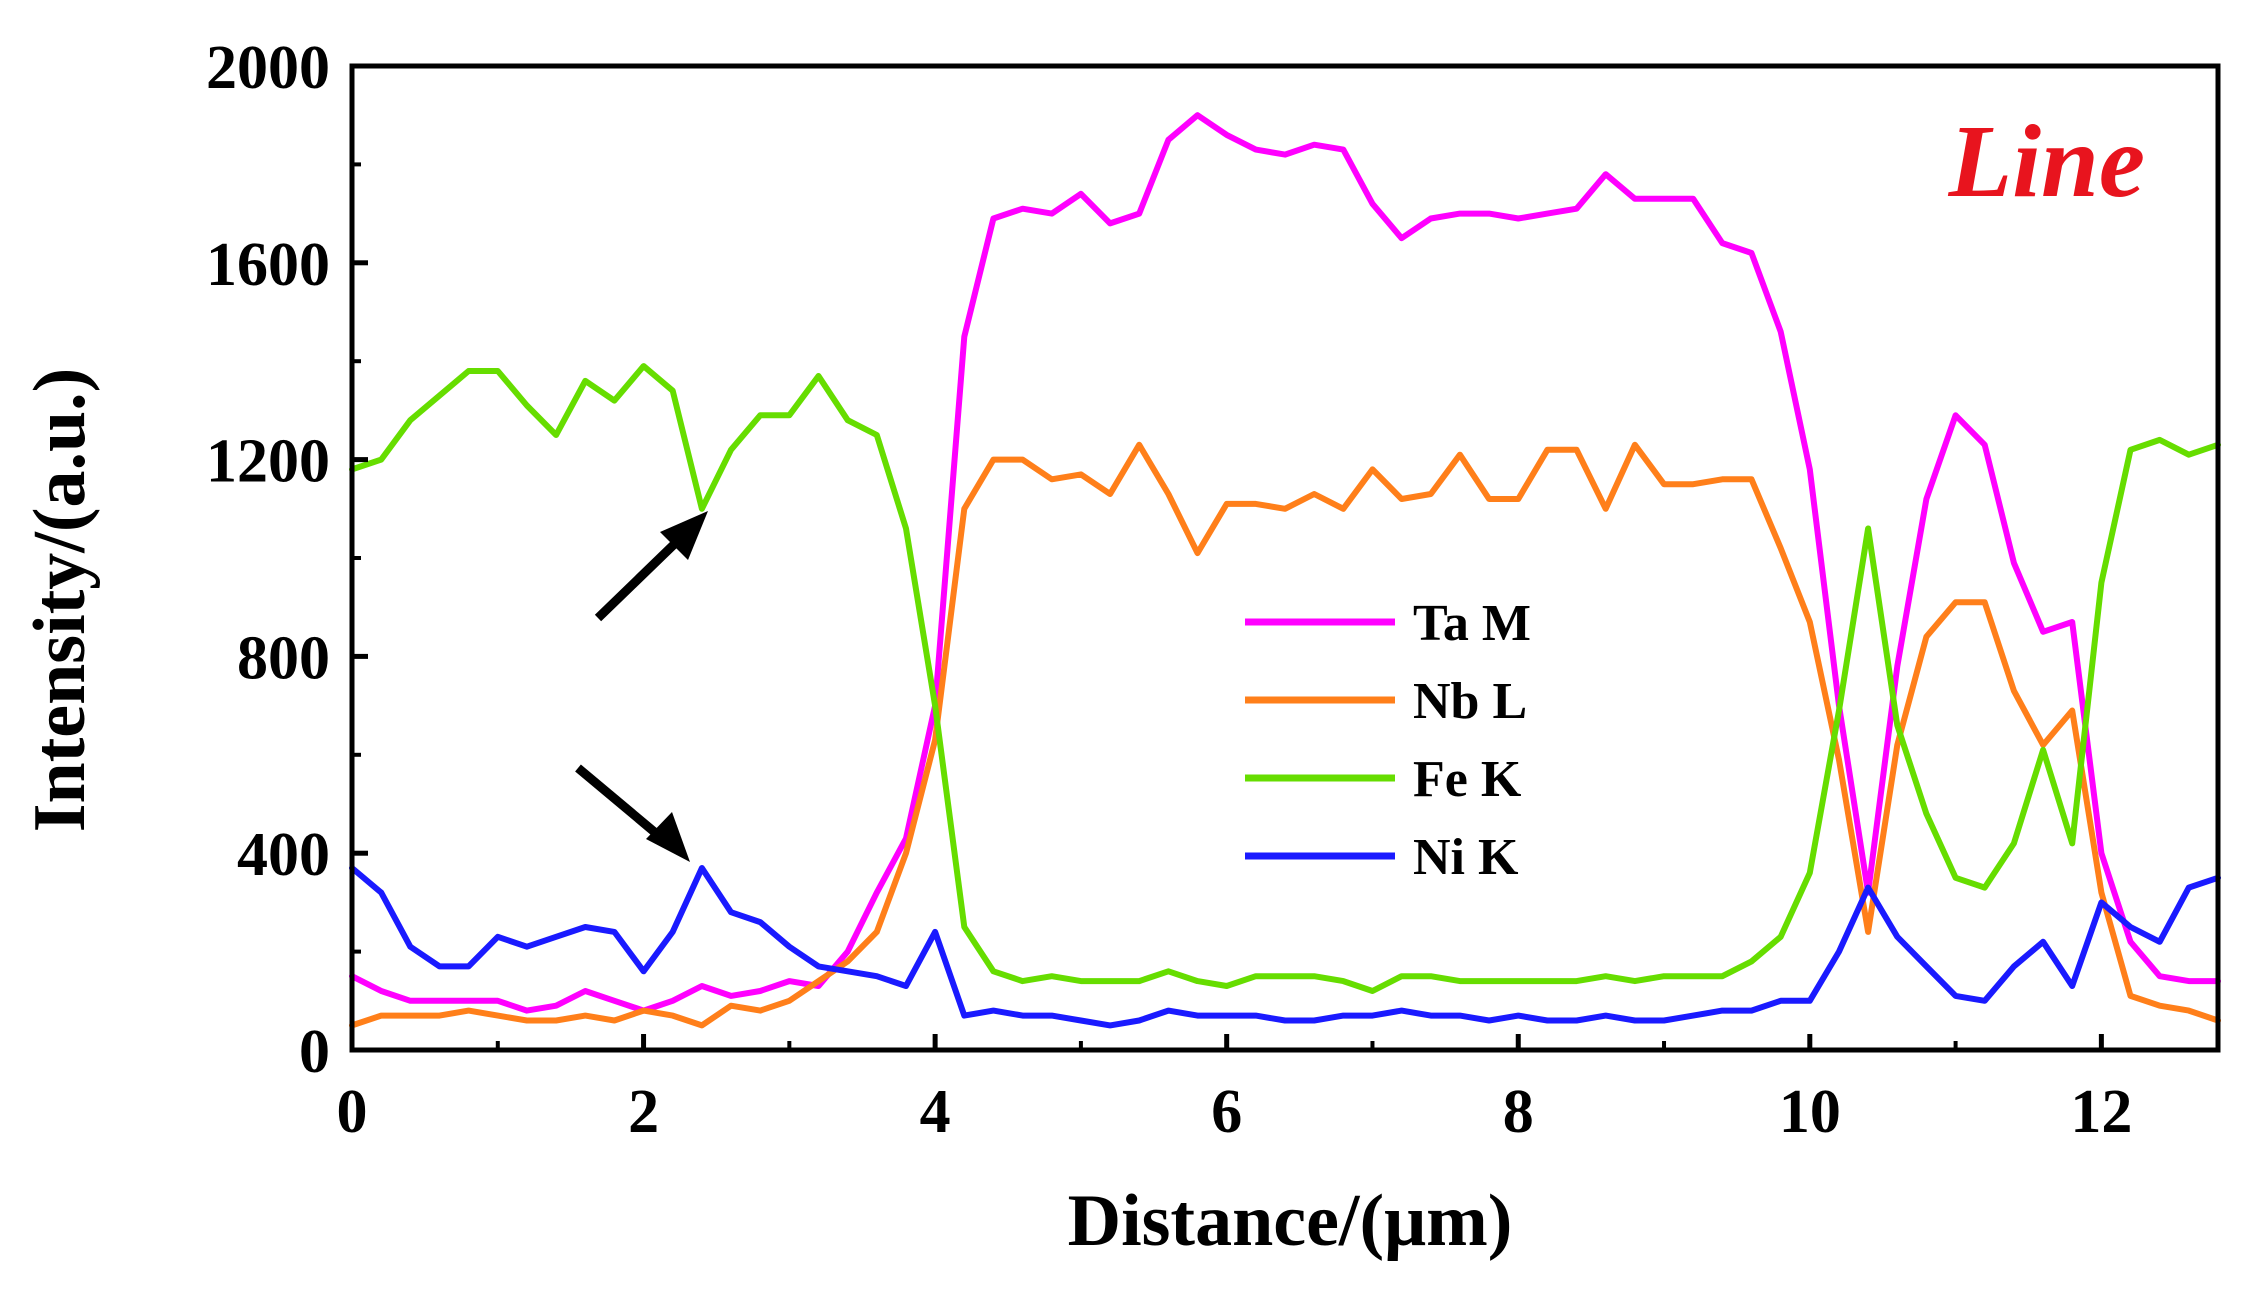 The width and height of the screenshot is (2243, 1293). What do you see at coordinates (1383, 779) in the screenshot?
I see `legend-entry: Fe K` at bounding box center [1383, 779].